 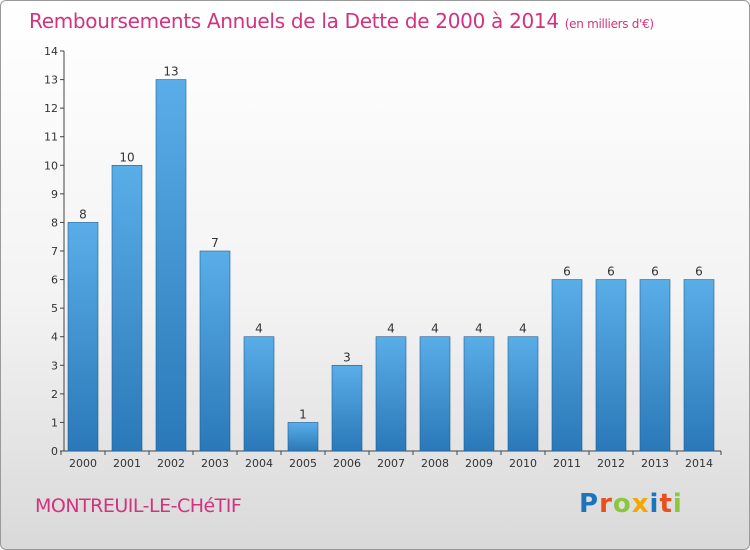 I want to click on x-tick-label: 2005, so click(x=303, y=463).